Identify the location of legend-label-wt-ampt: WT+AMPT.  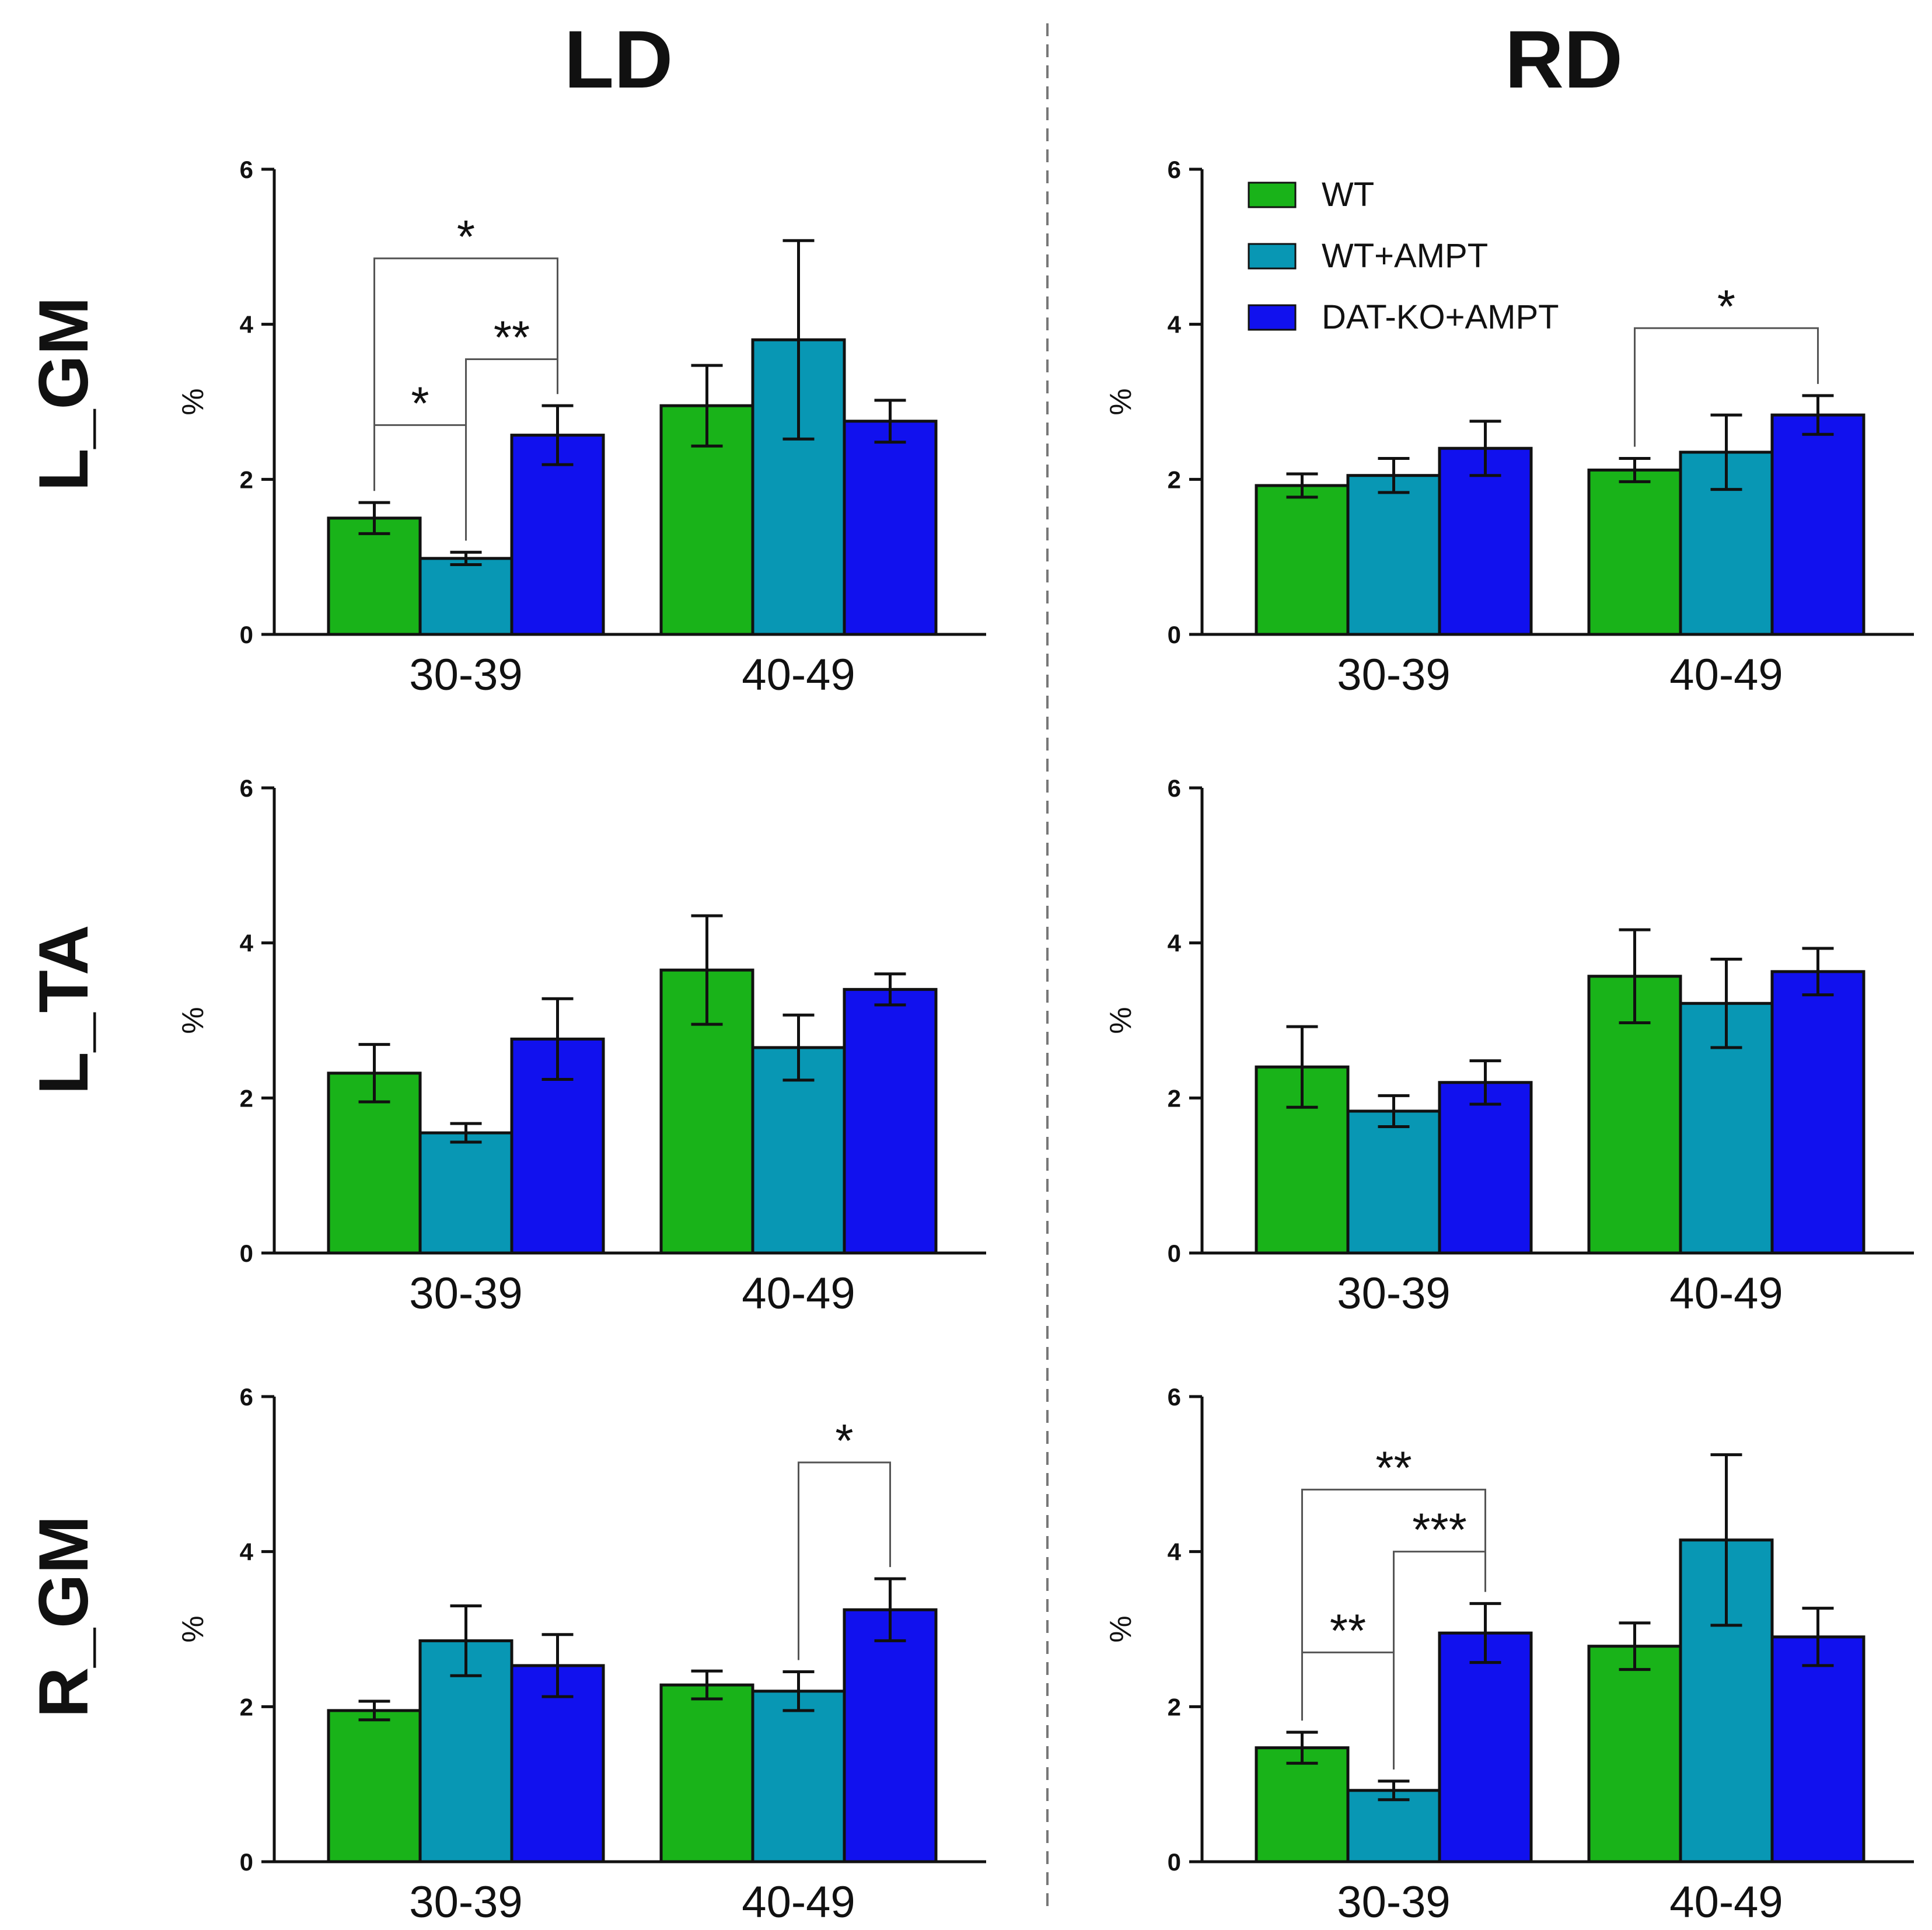
(1405, 256).